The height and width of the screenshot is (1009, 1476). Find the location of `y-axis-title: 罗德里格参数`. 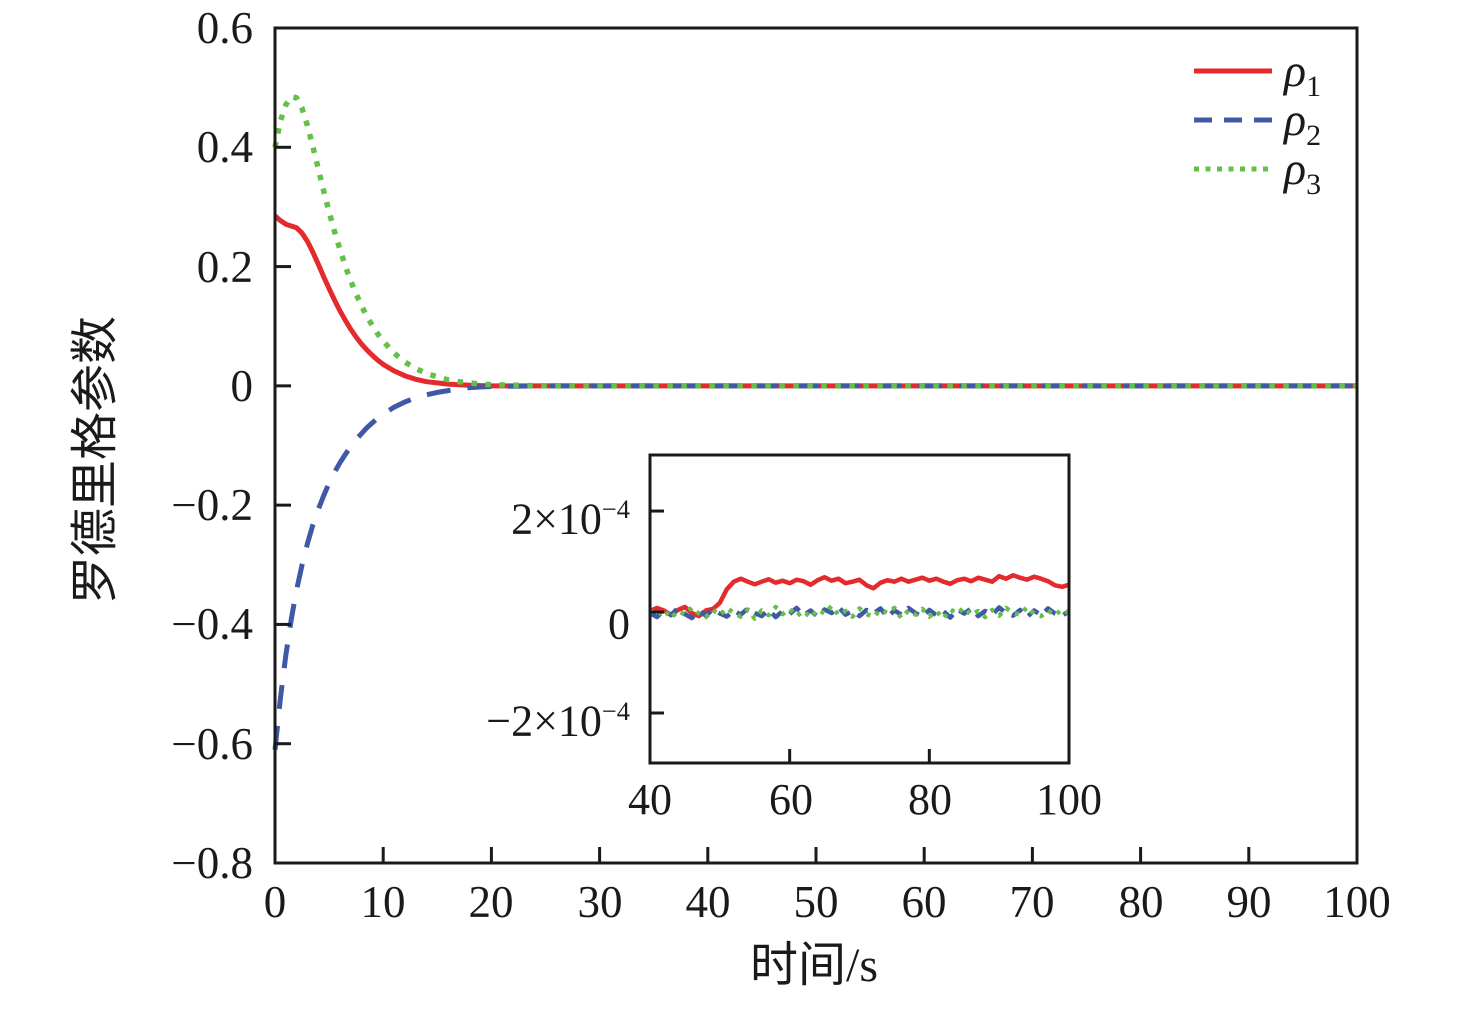

y-axis-title: 罗德里格参数 is located at coordinates (95, 460).